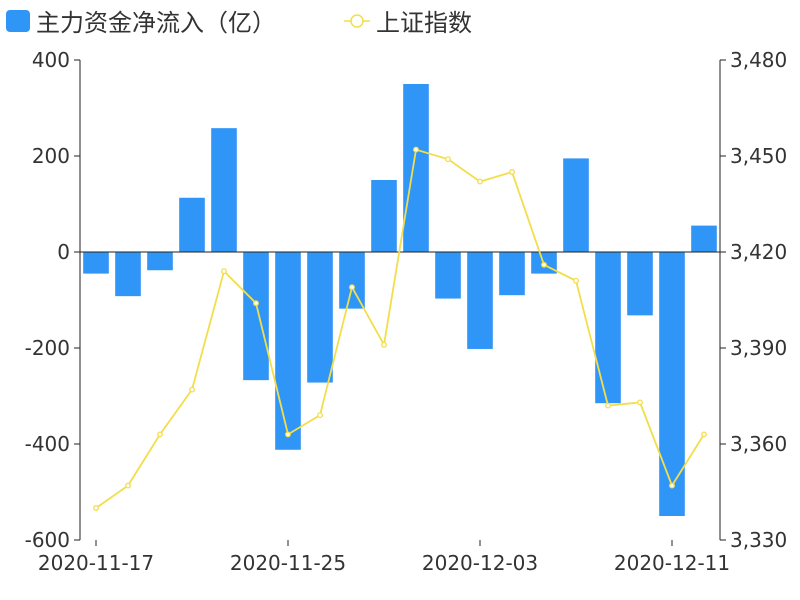 The width and height of the screenshot is (800, 600). Describe the element at coordinates (758, 444) in the screenshot. I see `right-tick-label: 3,360` at that location.